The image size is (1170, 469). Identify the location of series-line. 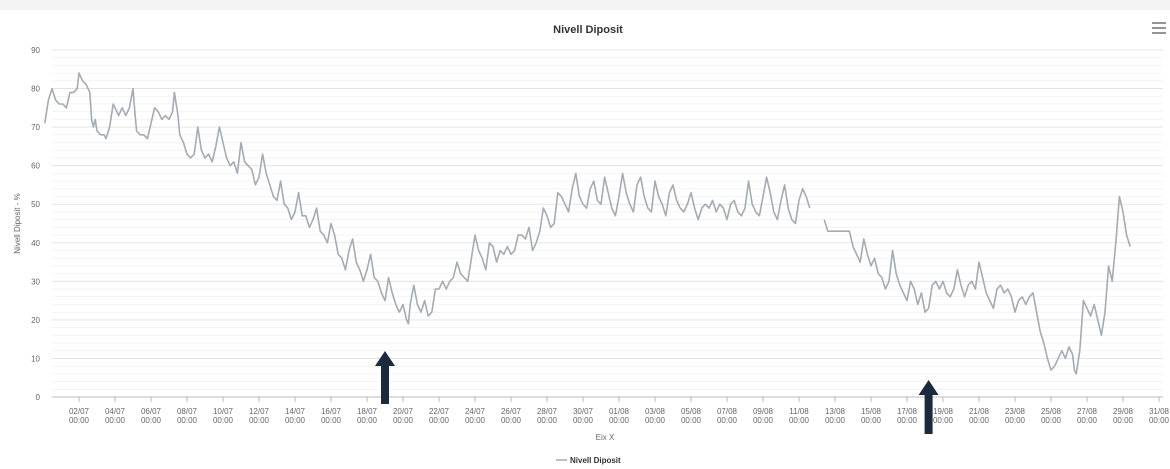
(977, 285).